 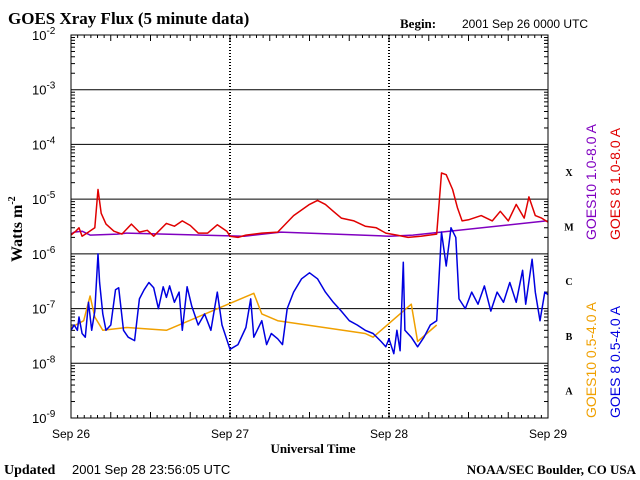 What do you see at coordinates (548, 434) in the screenshot?
I see `x-tick-label-3: Sep 29` at bounding box center [548, 434].